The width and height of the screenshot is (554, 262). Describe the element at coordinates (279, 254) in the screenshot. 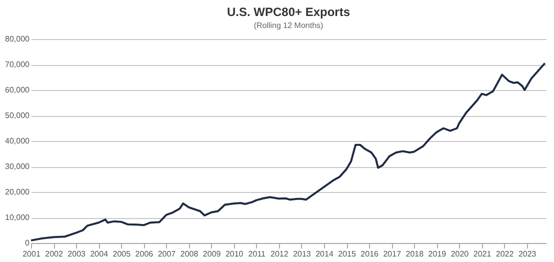

I see `x-tick-label: 2012` at that location.